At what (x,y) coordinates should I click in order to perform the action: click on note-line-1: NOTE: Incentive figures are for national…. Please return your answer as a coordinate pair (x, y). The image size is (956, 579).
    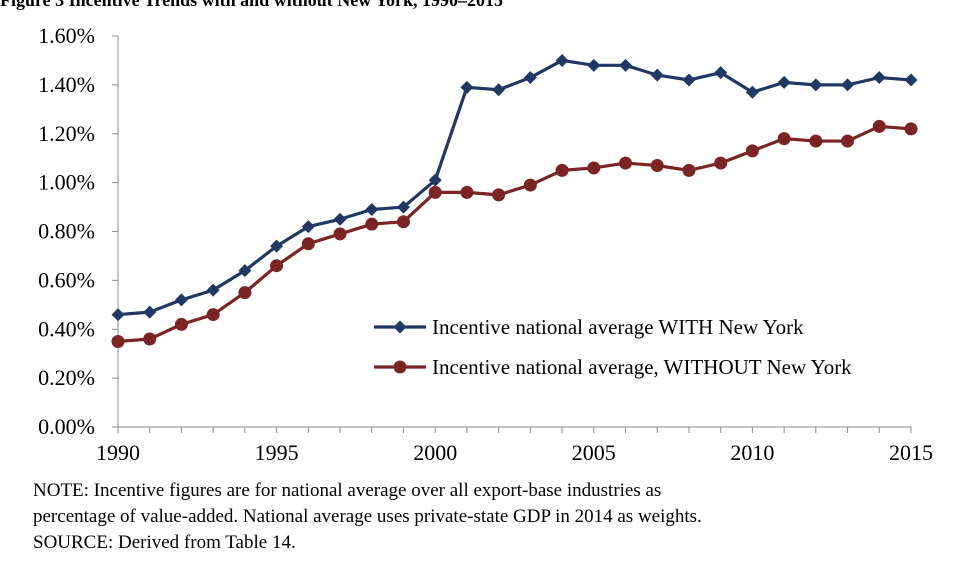
    Looking at the image, I should click on (347, 490).